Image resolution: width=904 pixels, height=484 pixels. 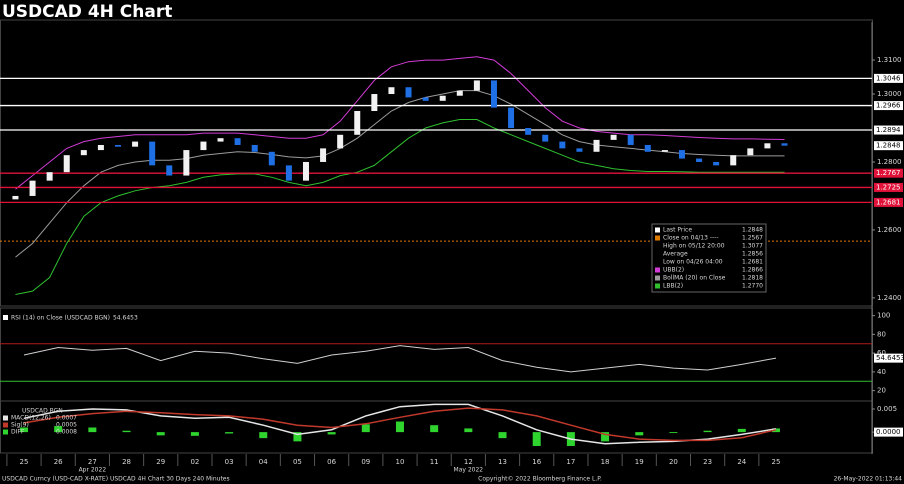 I want to click on legend-label: Average, so click(x=675, y=254).